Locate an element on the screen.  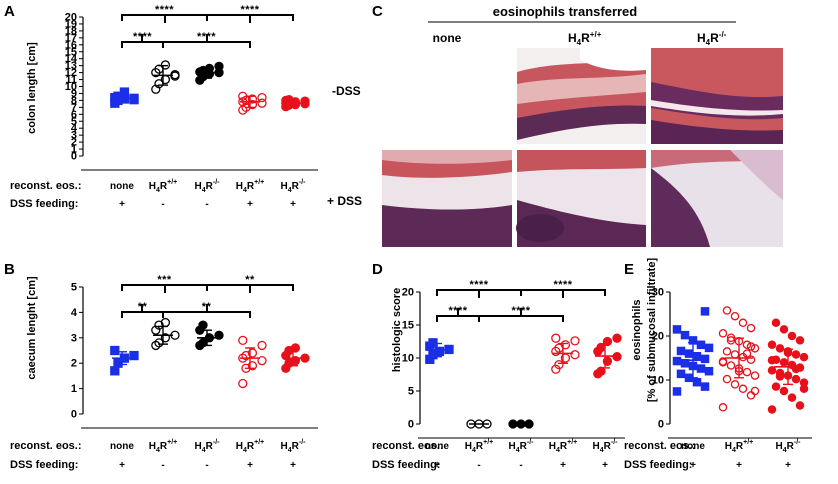
y-tick-label: 6 is located at coordinates (74, 115).